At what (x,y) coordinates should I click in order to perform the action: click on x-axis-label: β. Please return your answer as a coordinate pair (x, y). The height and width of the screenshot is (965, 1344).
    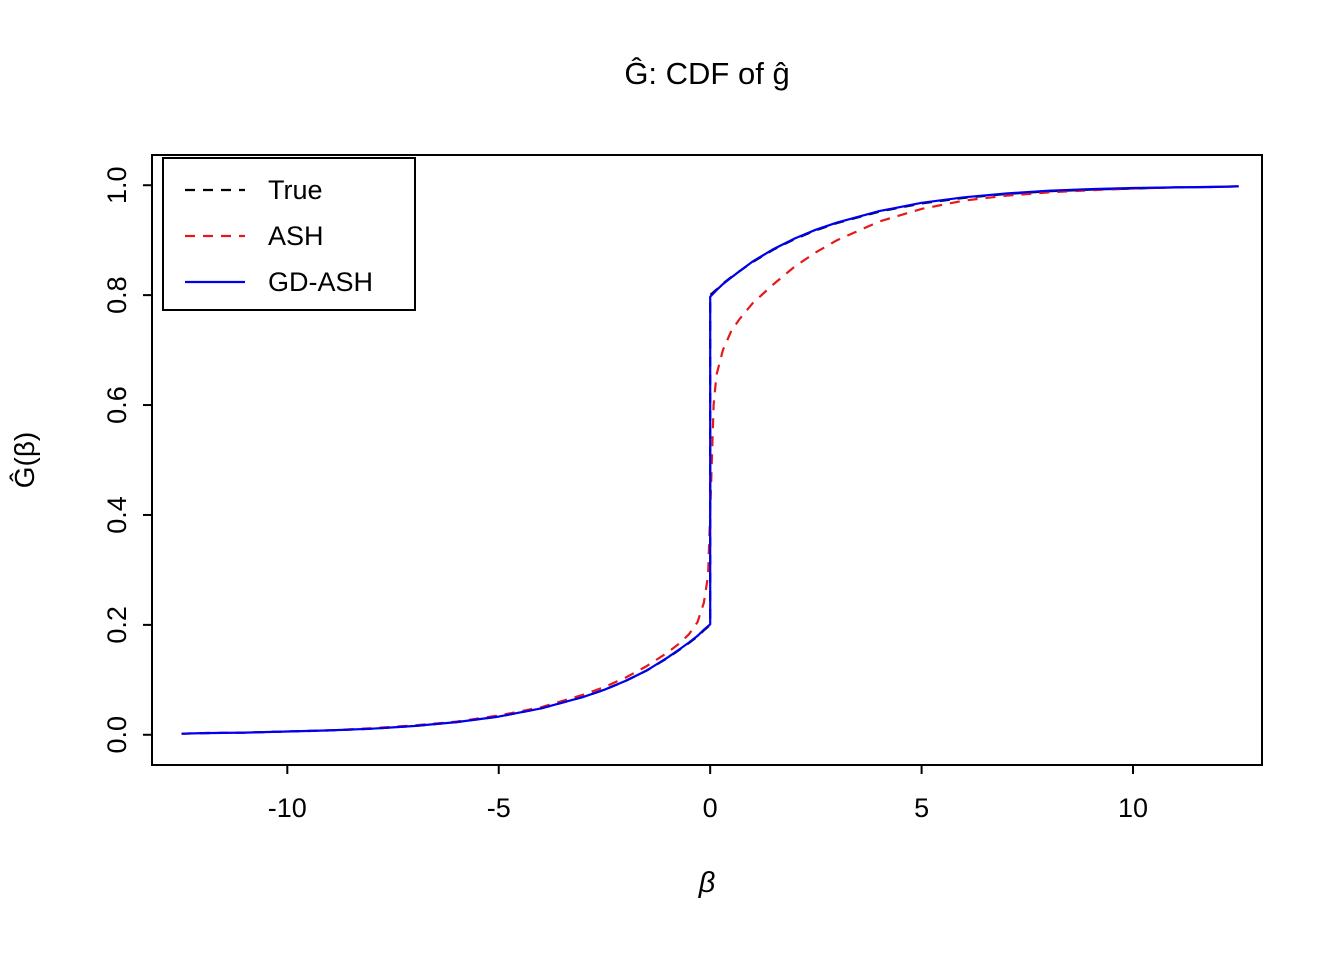
    Looking at the image, I should click on (707, 883).